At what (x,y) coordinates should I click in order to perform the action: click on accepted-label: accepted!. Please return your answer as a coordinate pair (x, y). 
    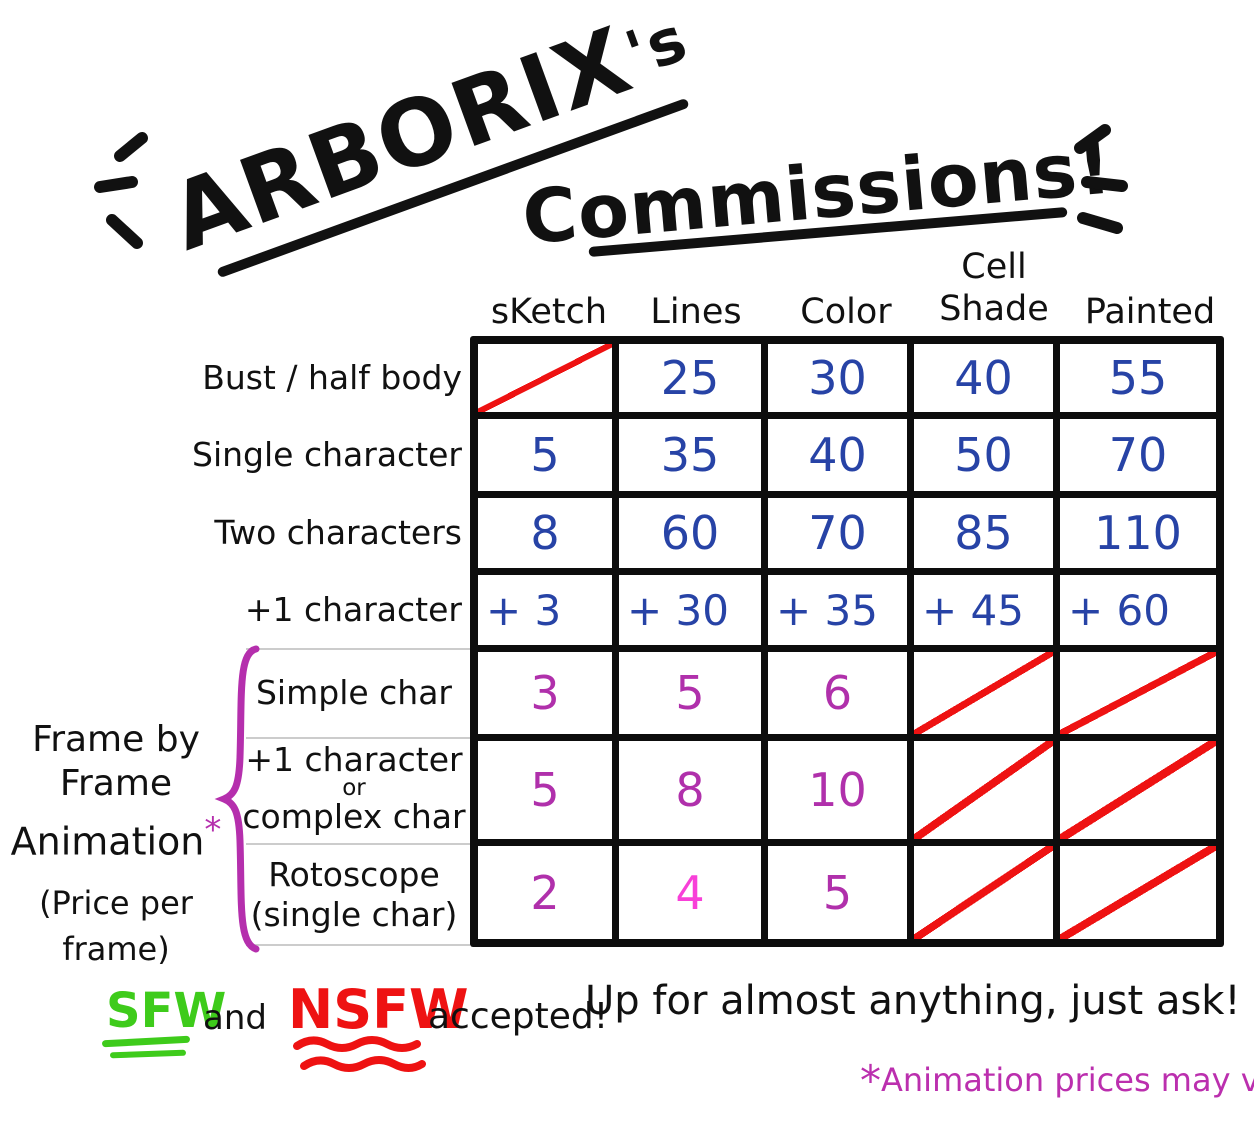
    Looking at the image, I should click on (518, 1016).